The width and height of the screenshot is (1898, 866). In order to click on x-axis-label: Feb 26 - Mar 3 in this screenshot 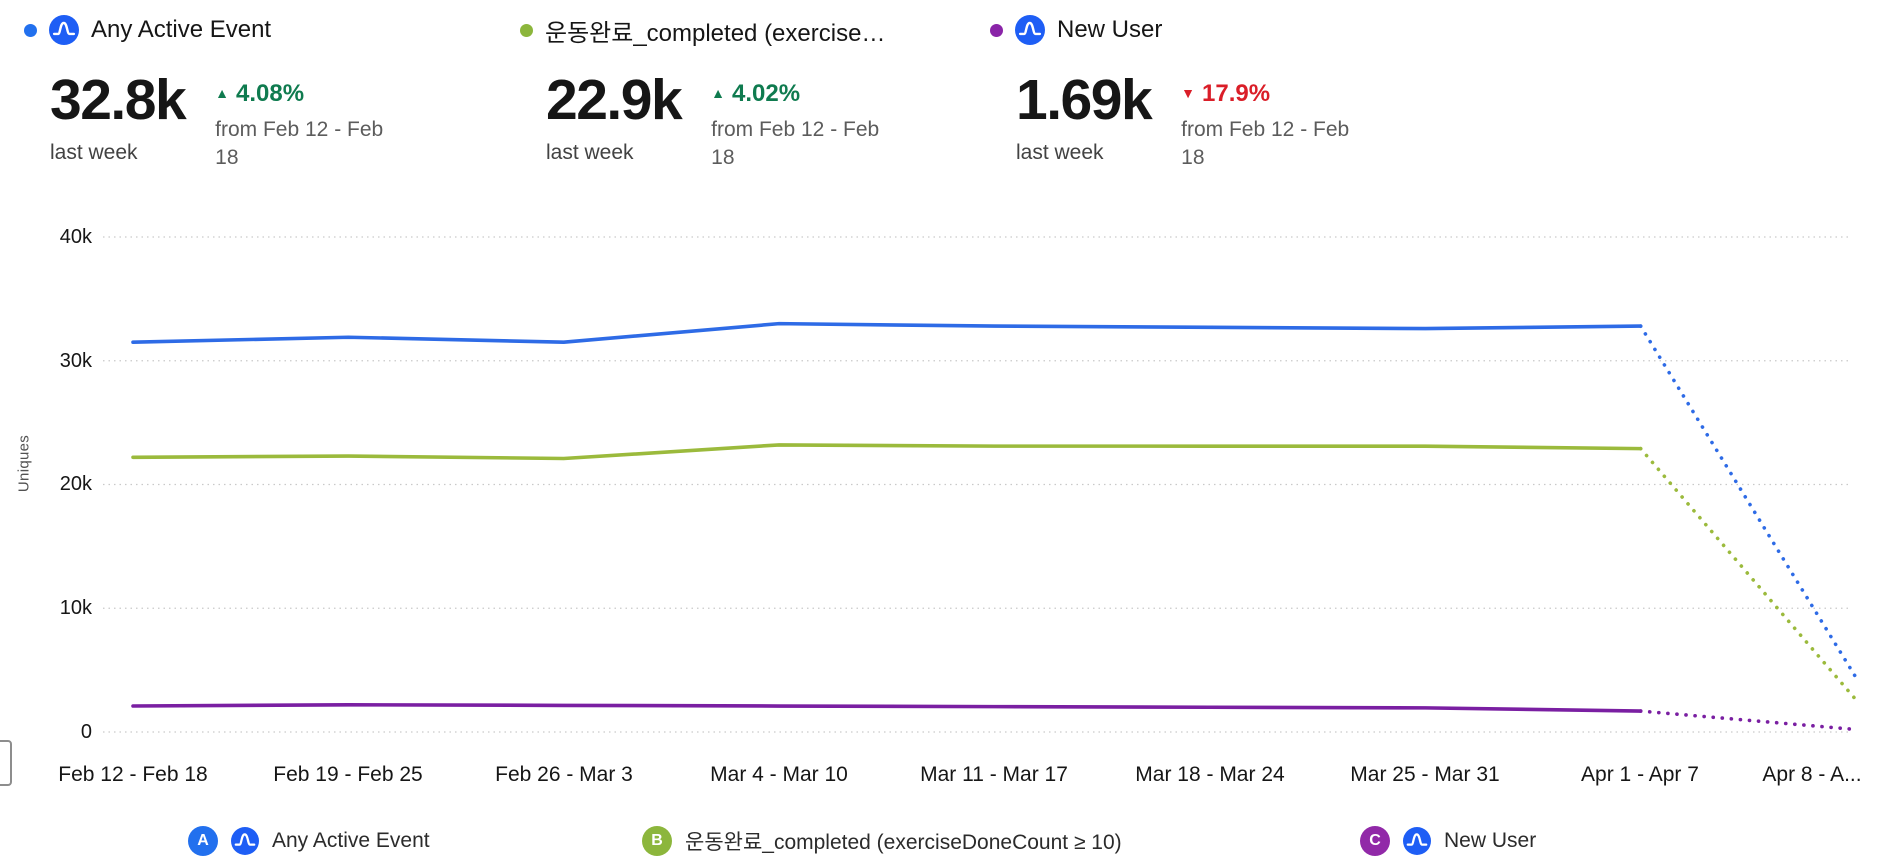, I will do `click(564, 774)`.